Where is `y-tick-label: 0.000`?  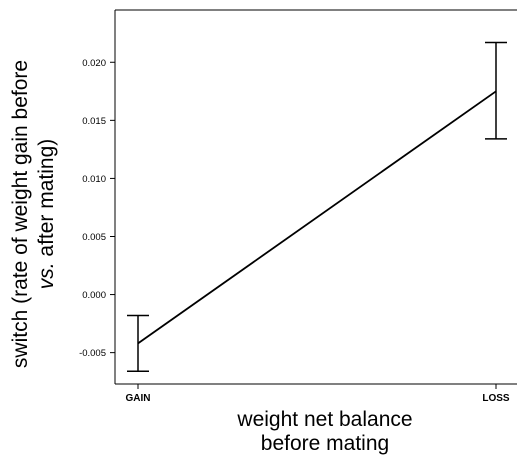
y-tick-label: 0.000 is located at coordinates (94, 295).